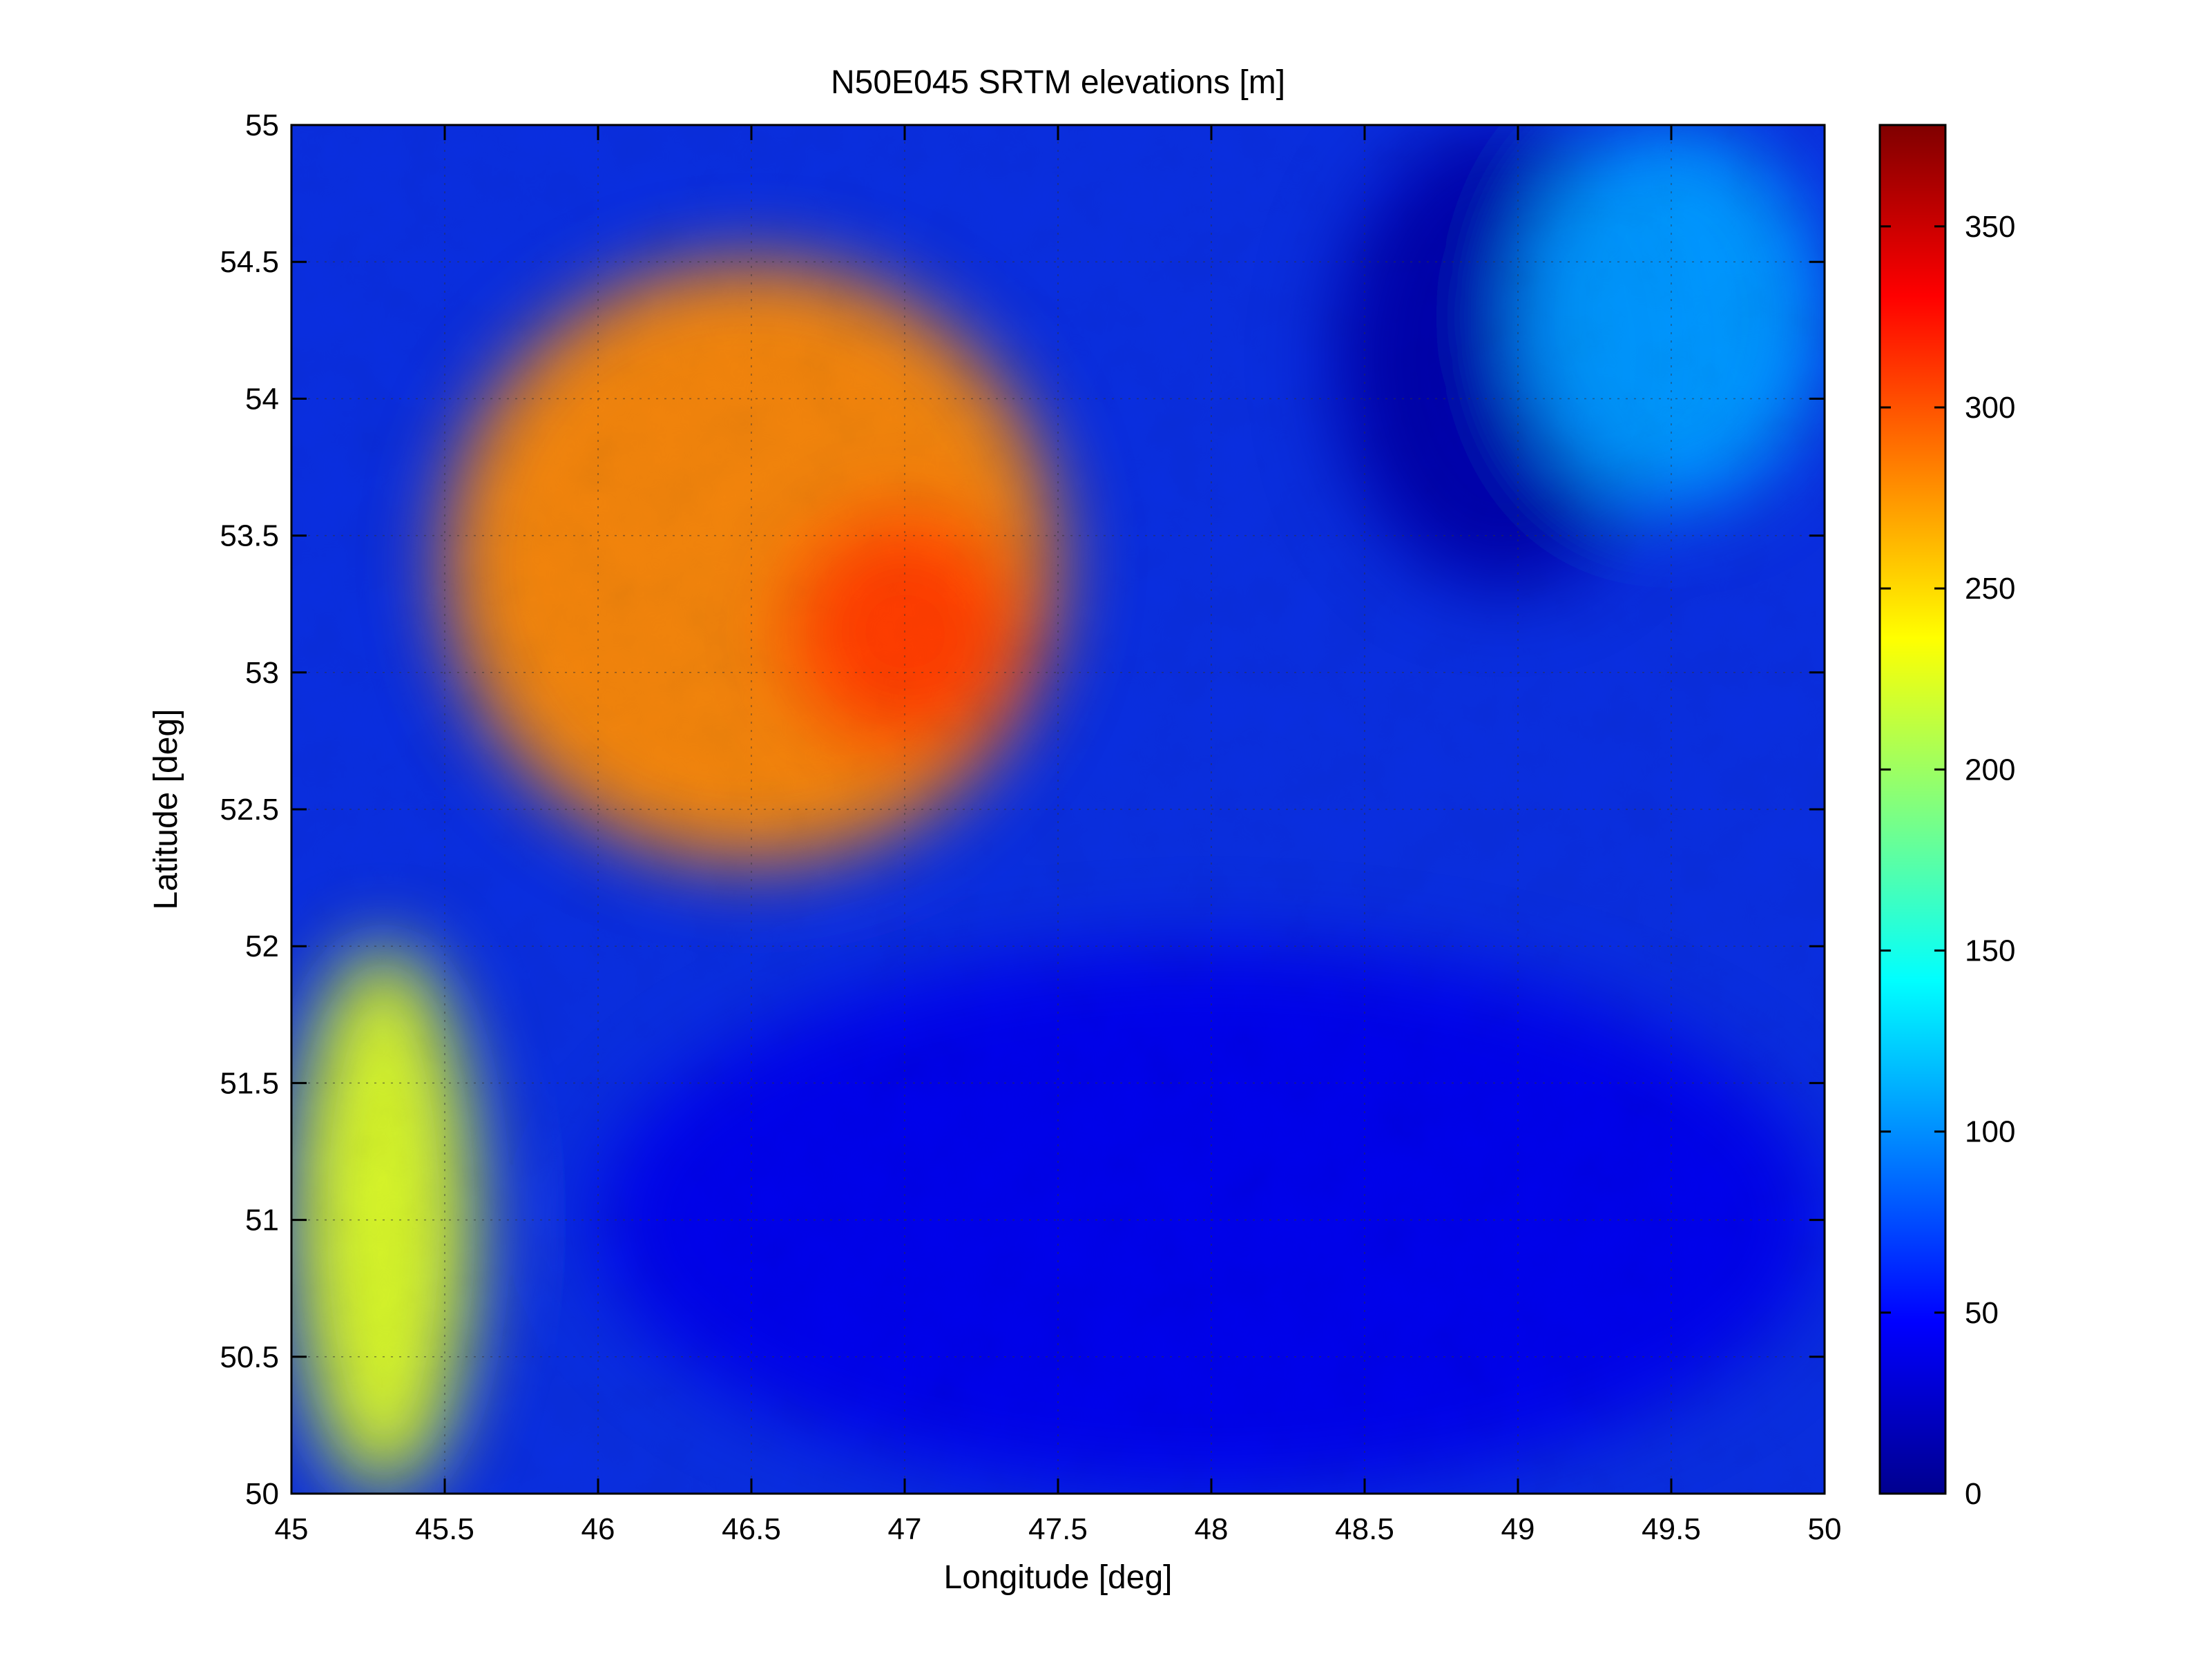  What do you see at coordinates (166, 809) in the screenshot?
I see `y-axis-label: Latitude [deg]` at bounding box center [166, 809].